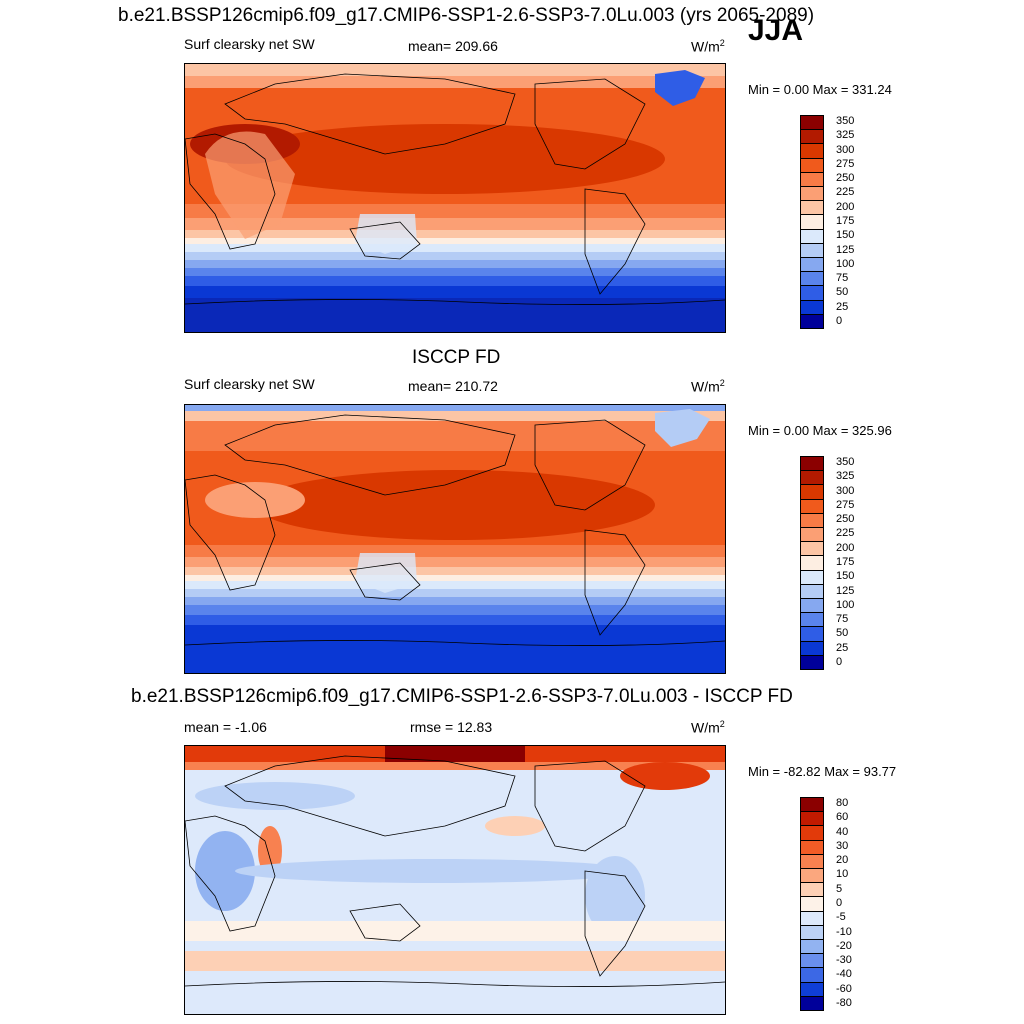 Image resolution: width=1024 pixels, height=1024 pixels. Describe the element at coordinates (844, 945) in the screenshot. I see `colorbar-tick-label: -20` at that location.